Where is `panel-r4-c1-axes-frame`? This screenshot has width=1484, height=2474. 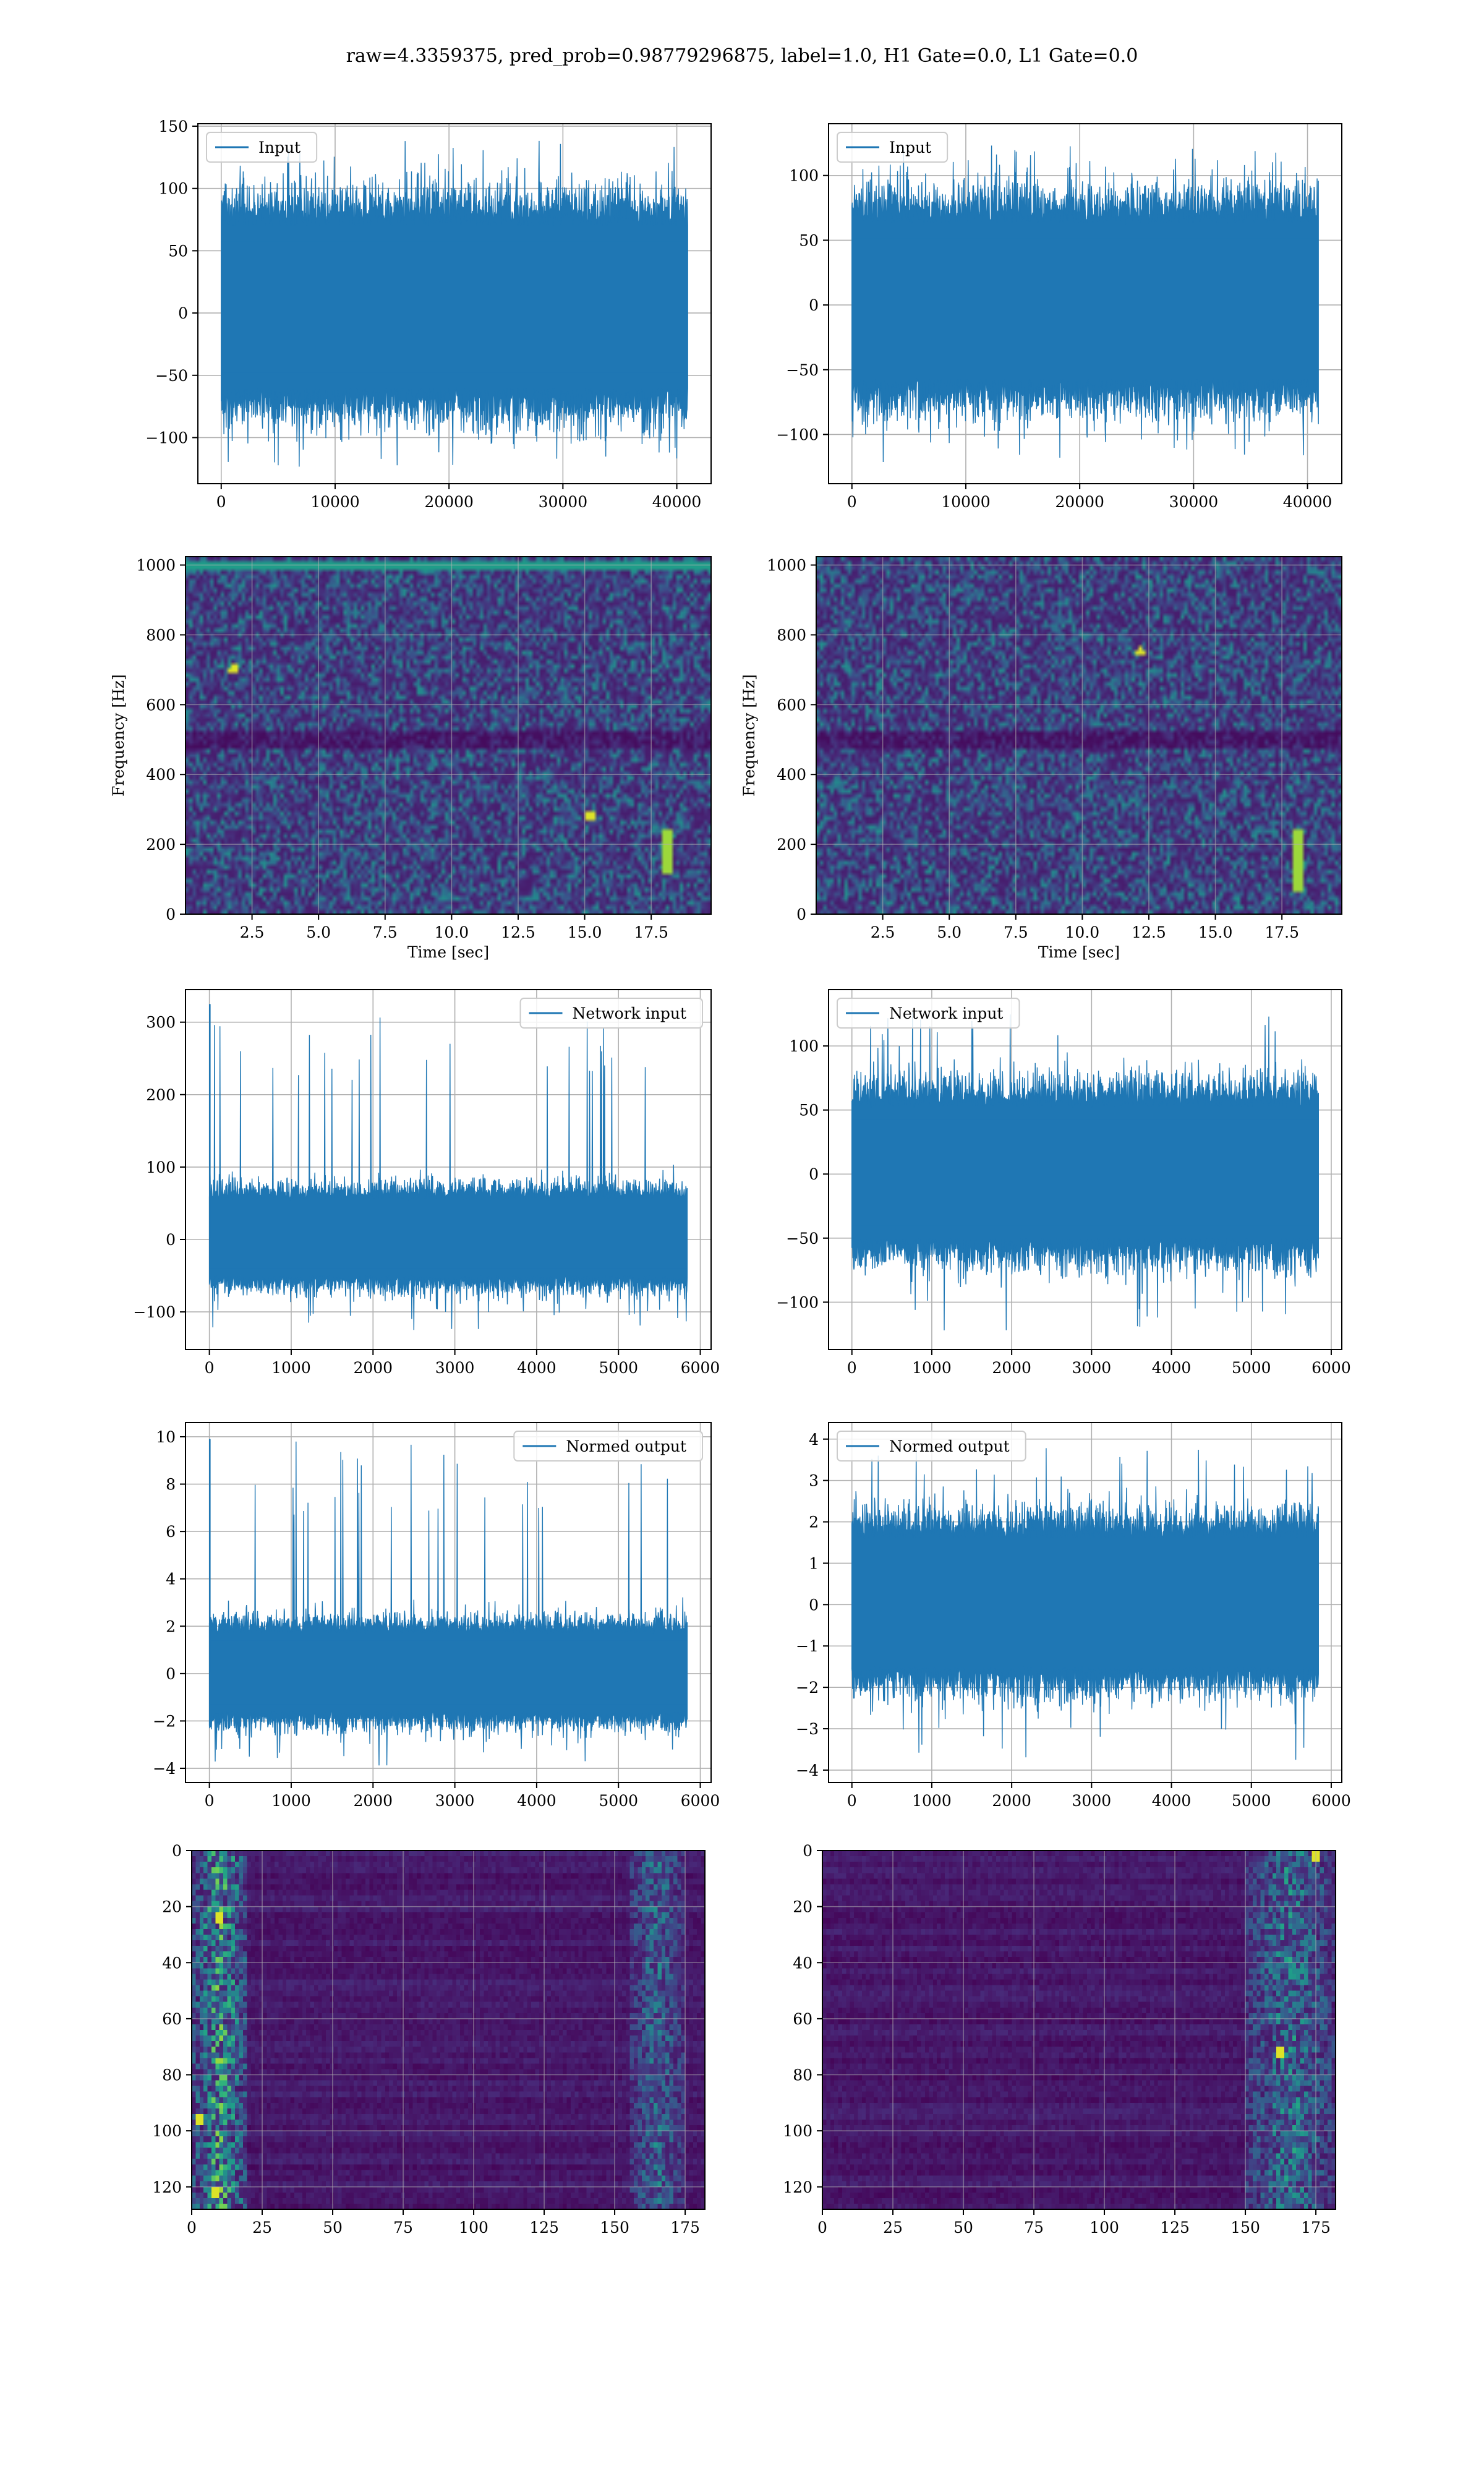
panel-r4-c1-axes-frame is located at coordinates (1079, 2030).